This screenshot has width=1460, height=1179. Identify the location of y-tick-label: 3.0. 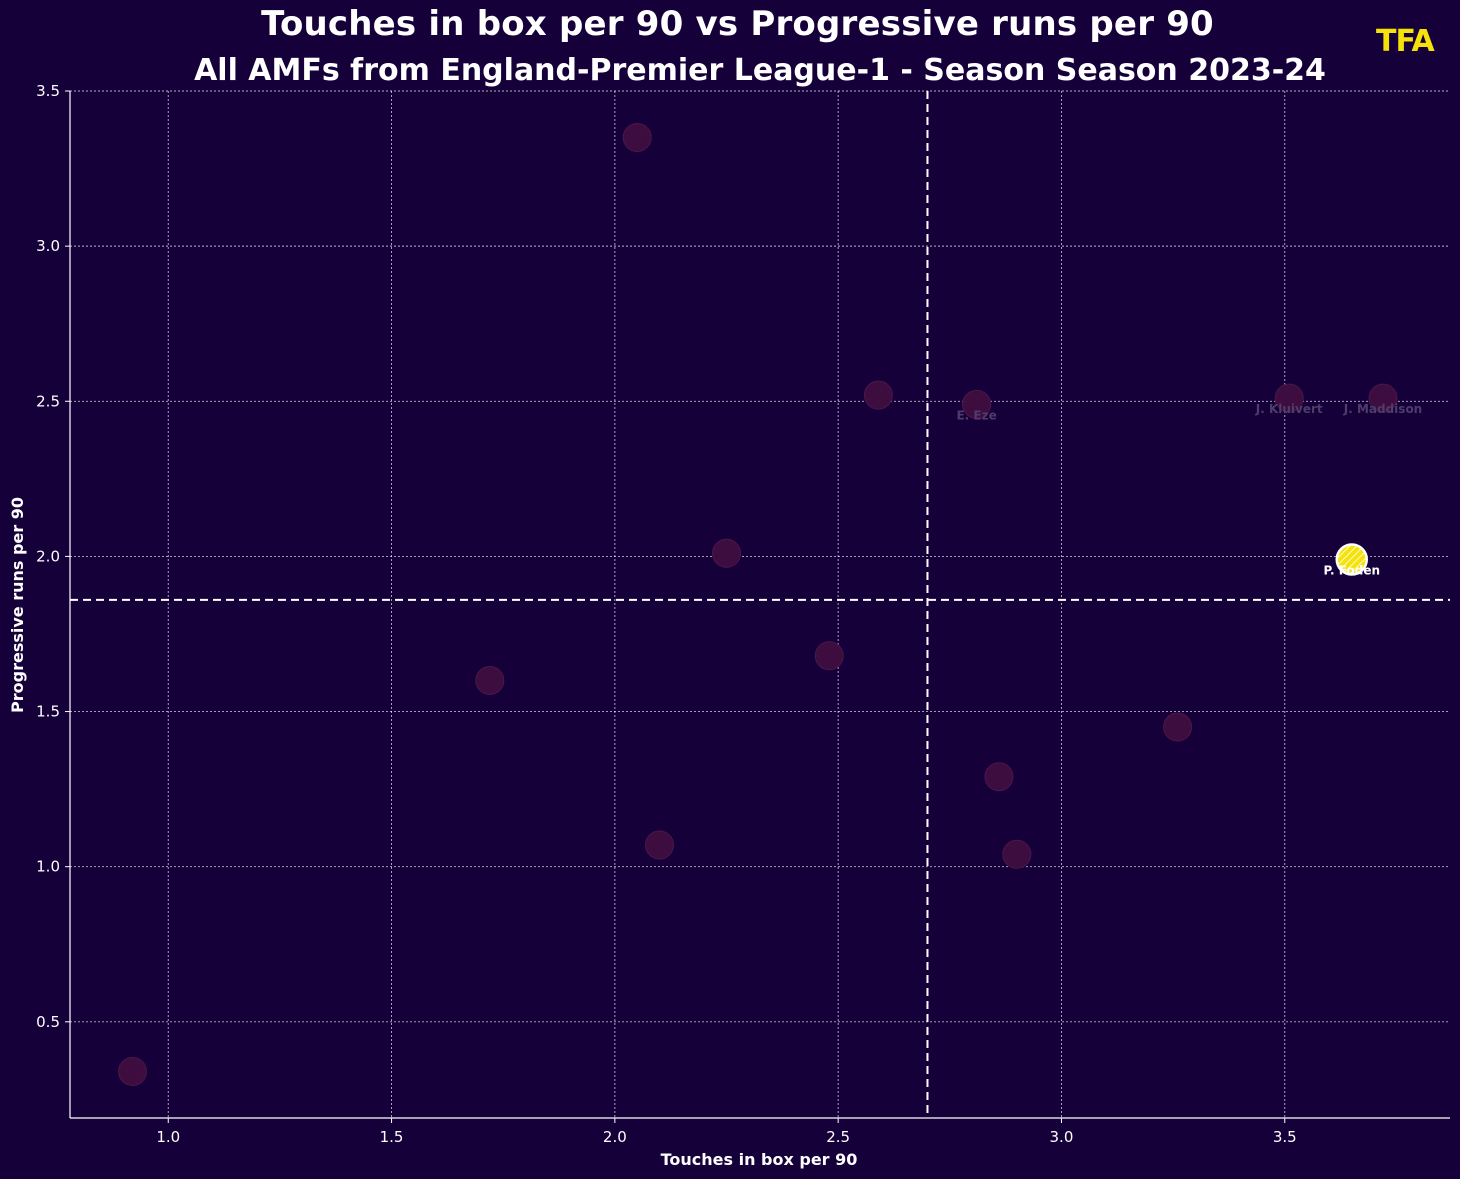
(48, 246).